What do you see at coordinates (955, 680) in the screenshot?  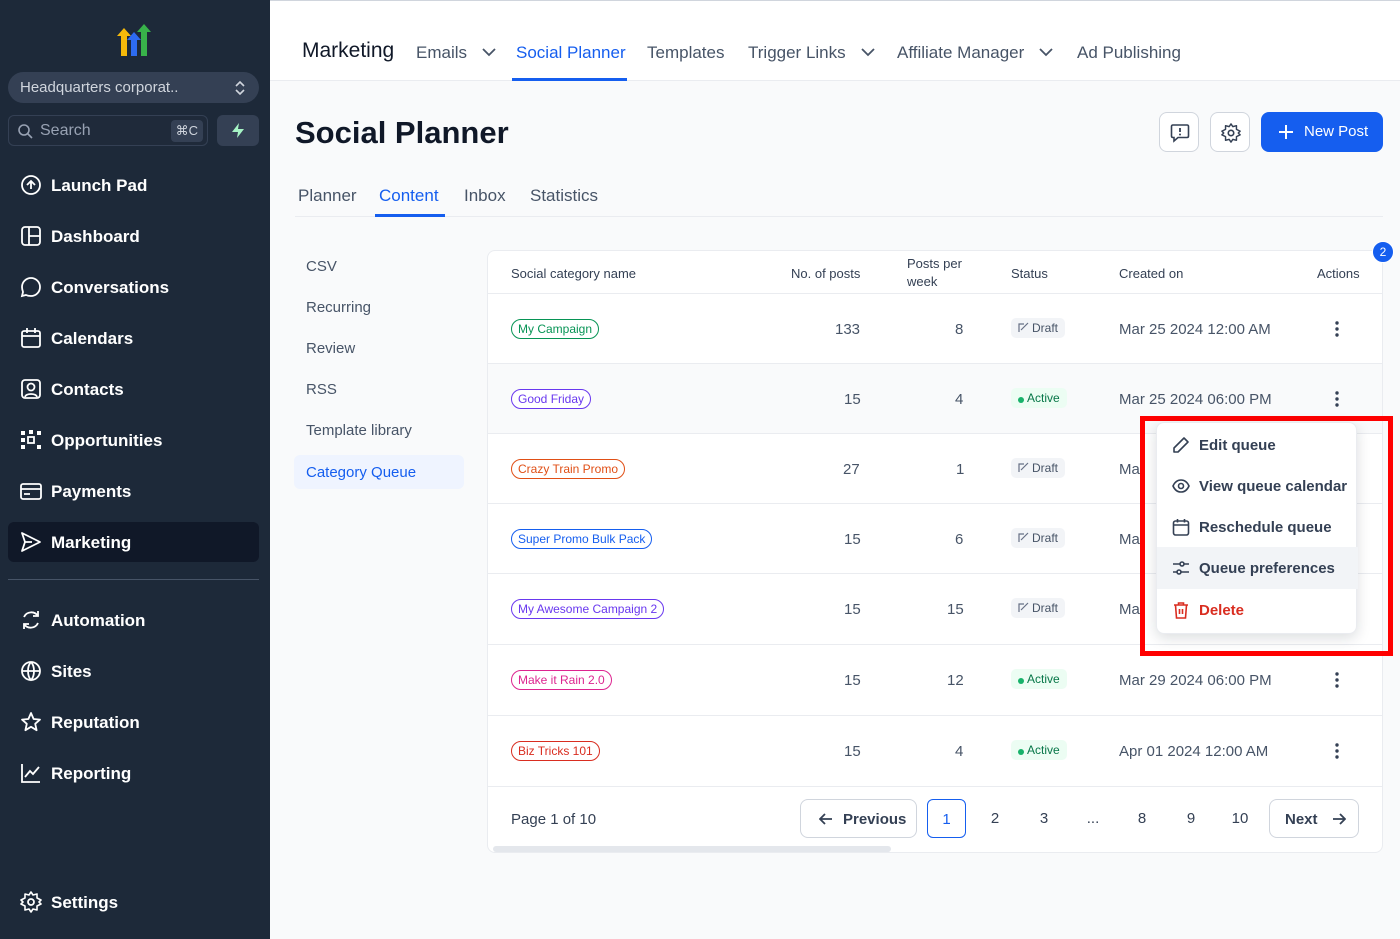 I see `posts-per-week: 12` at bounding box center [955, 680].